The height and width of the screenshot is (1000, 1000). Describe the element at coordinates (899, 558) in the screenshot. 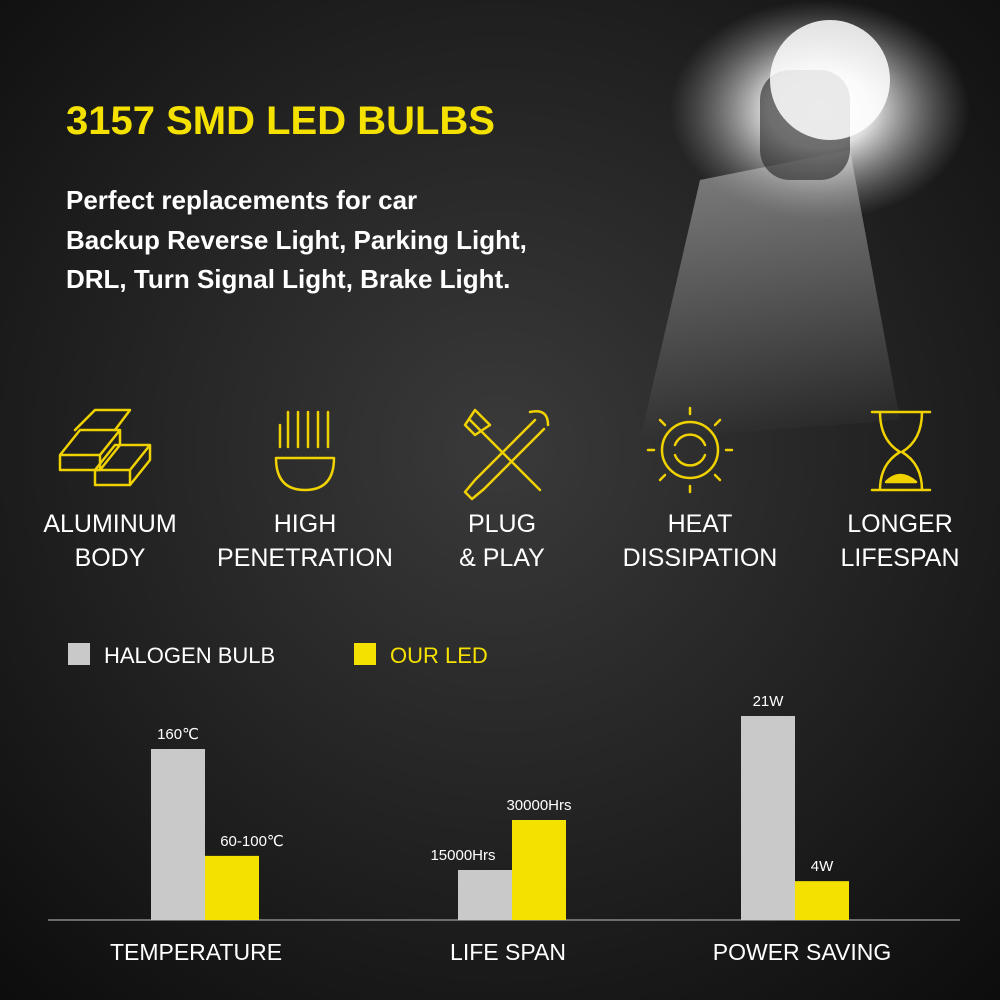

I see `feature-label: LIFESPAN` at that location.